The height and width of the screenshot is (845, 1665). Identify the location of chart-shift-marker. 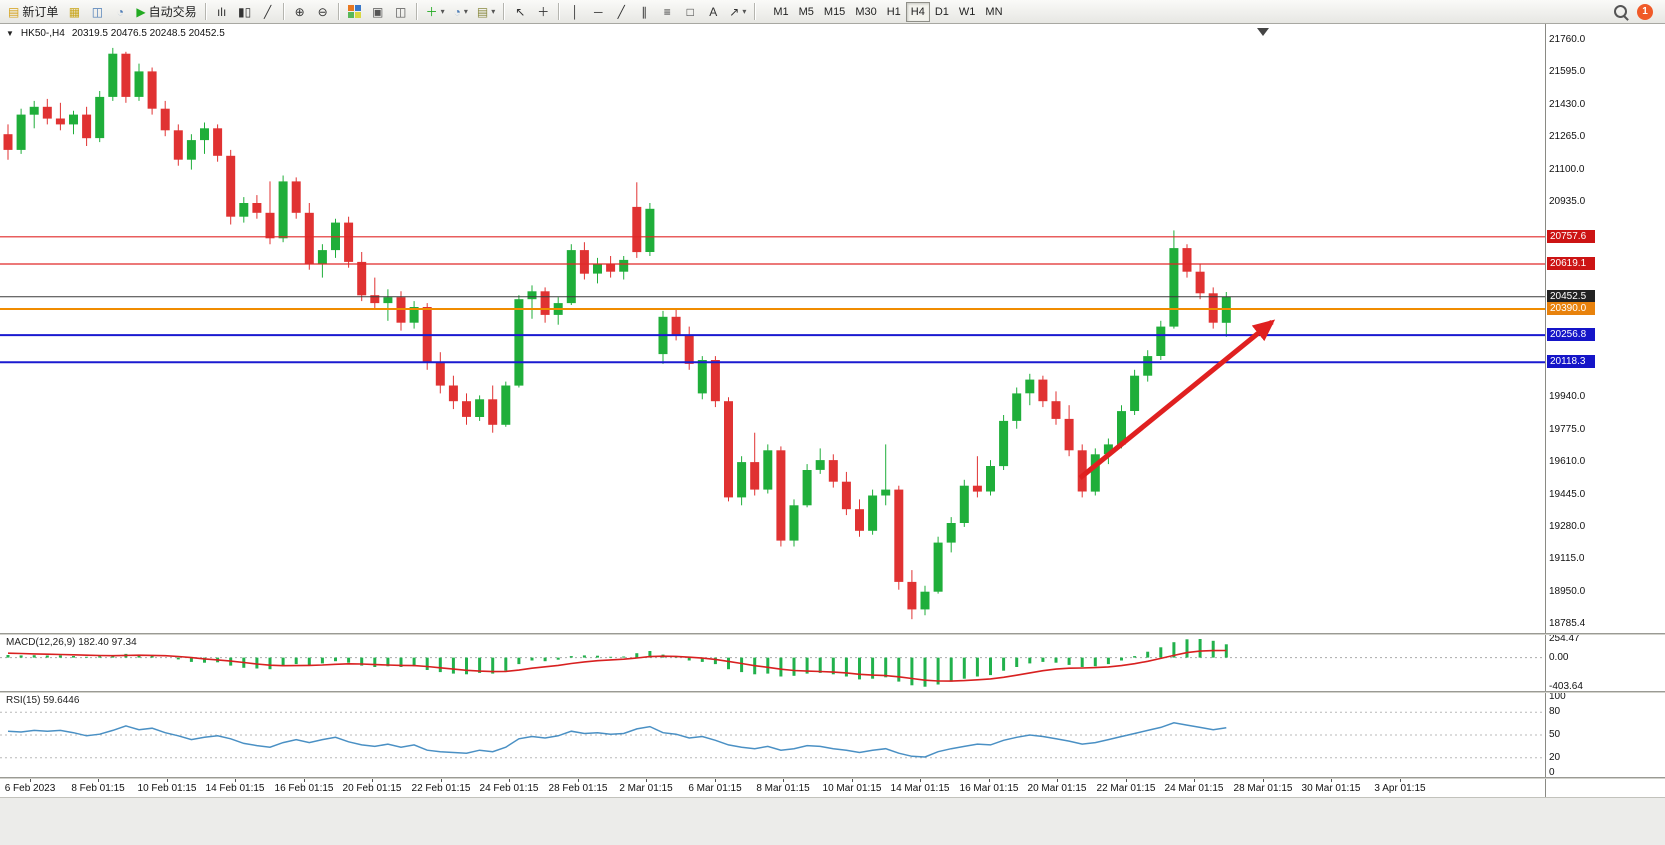
(1263, 32).